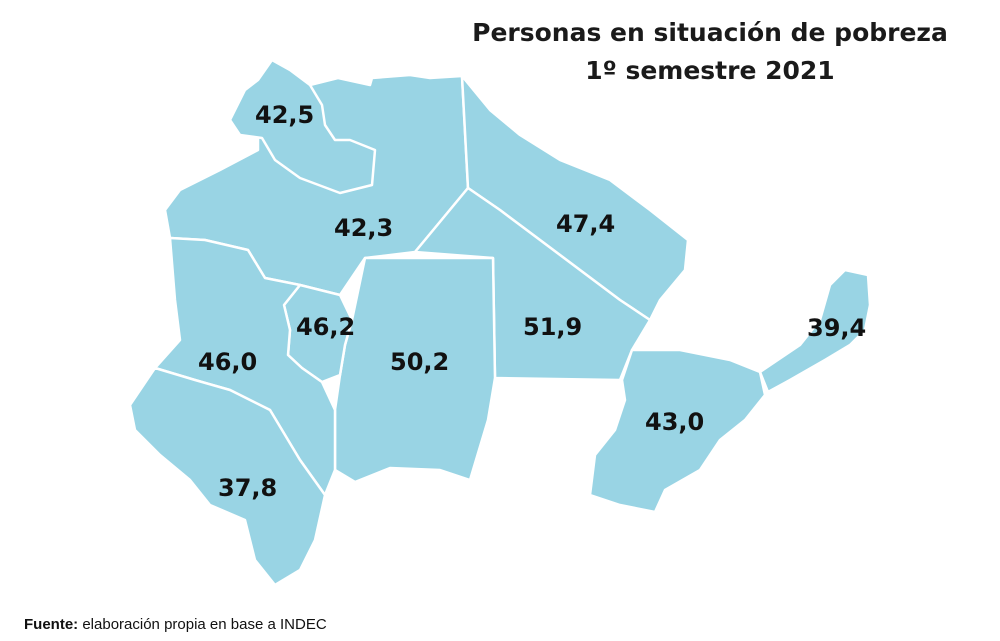  Describe the element at coordinates (51, 624) in the screenshot. I see `source-label: Fuente:` at that location.